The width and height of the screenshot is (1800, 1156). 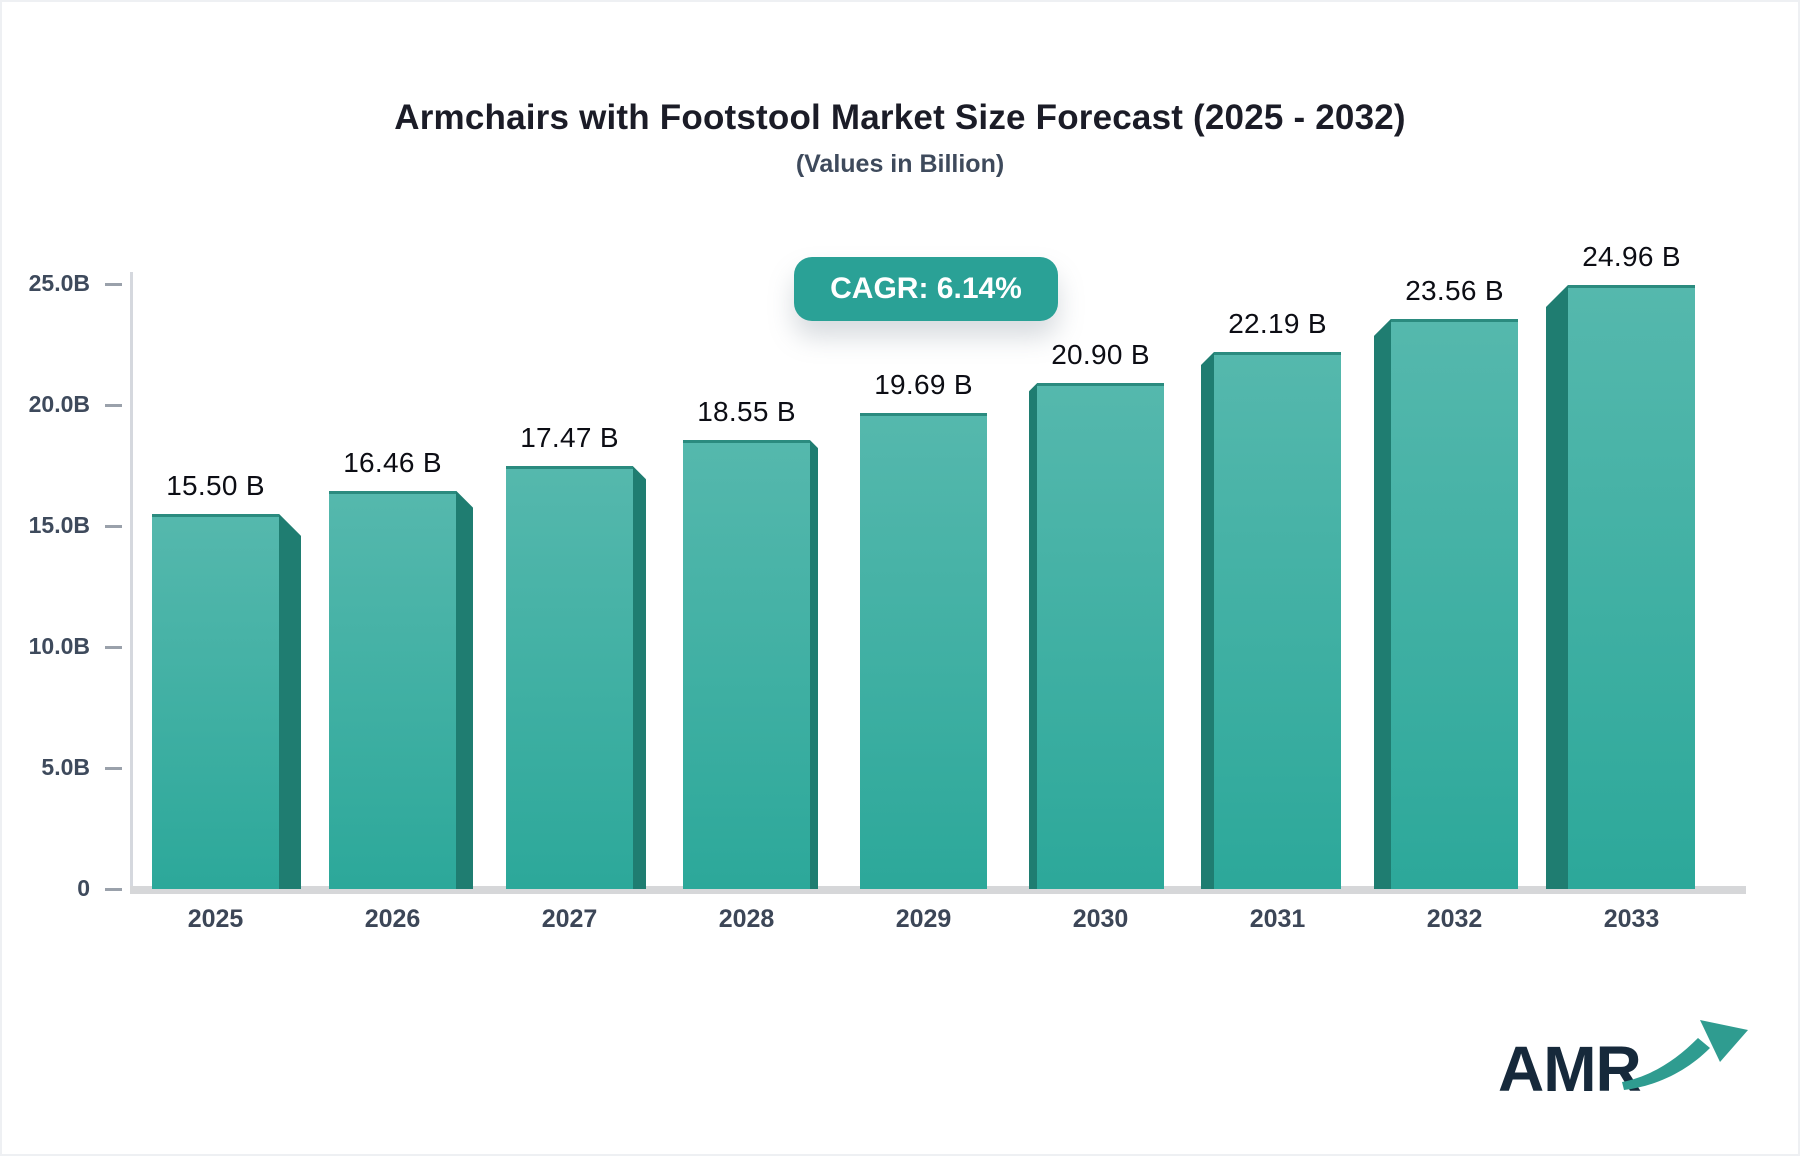 What do you see at coordinates (639, 677) in the screenshot?
I see `bar-side-2027` at bounding box center [639, 677].